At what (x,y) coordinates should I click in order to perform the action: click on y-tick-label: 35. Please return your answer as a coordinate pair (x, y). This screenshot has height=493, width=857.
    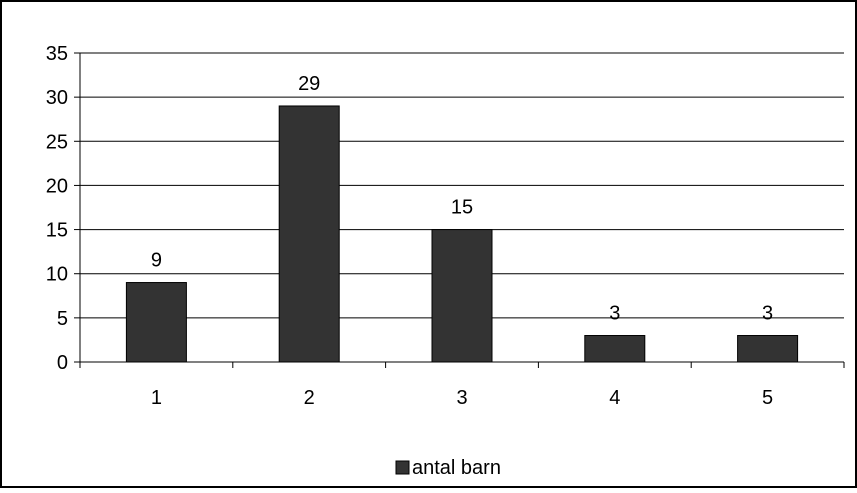
    Looking at the image, I should click on (57, 54).